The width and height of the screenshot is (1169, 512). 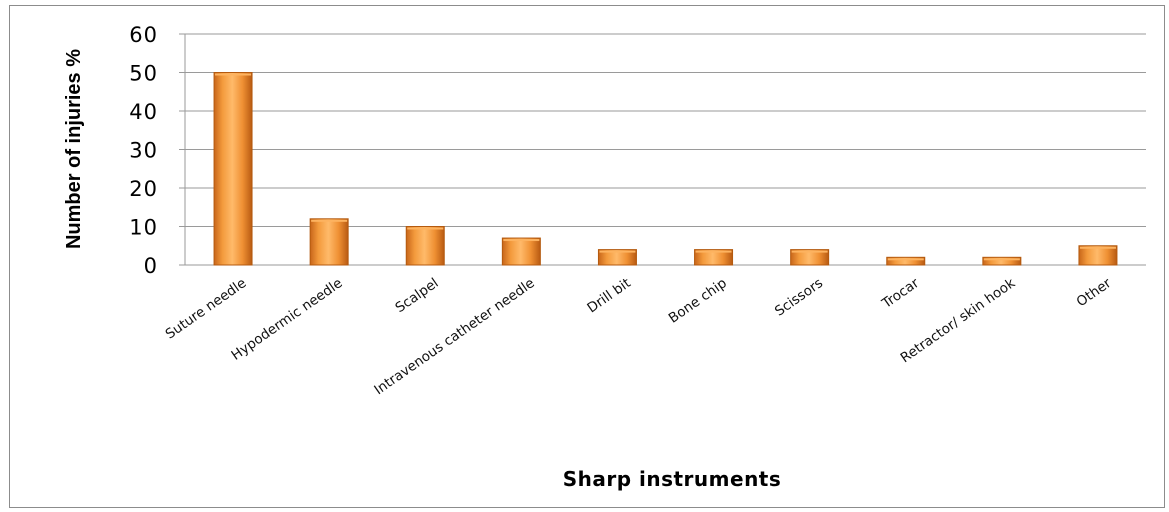 What do you see at coordinates (74, 149) in the screenshot?
I see `y-axis-label: Number of injuries %` at bounding box center [74, 149].